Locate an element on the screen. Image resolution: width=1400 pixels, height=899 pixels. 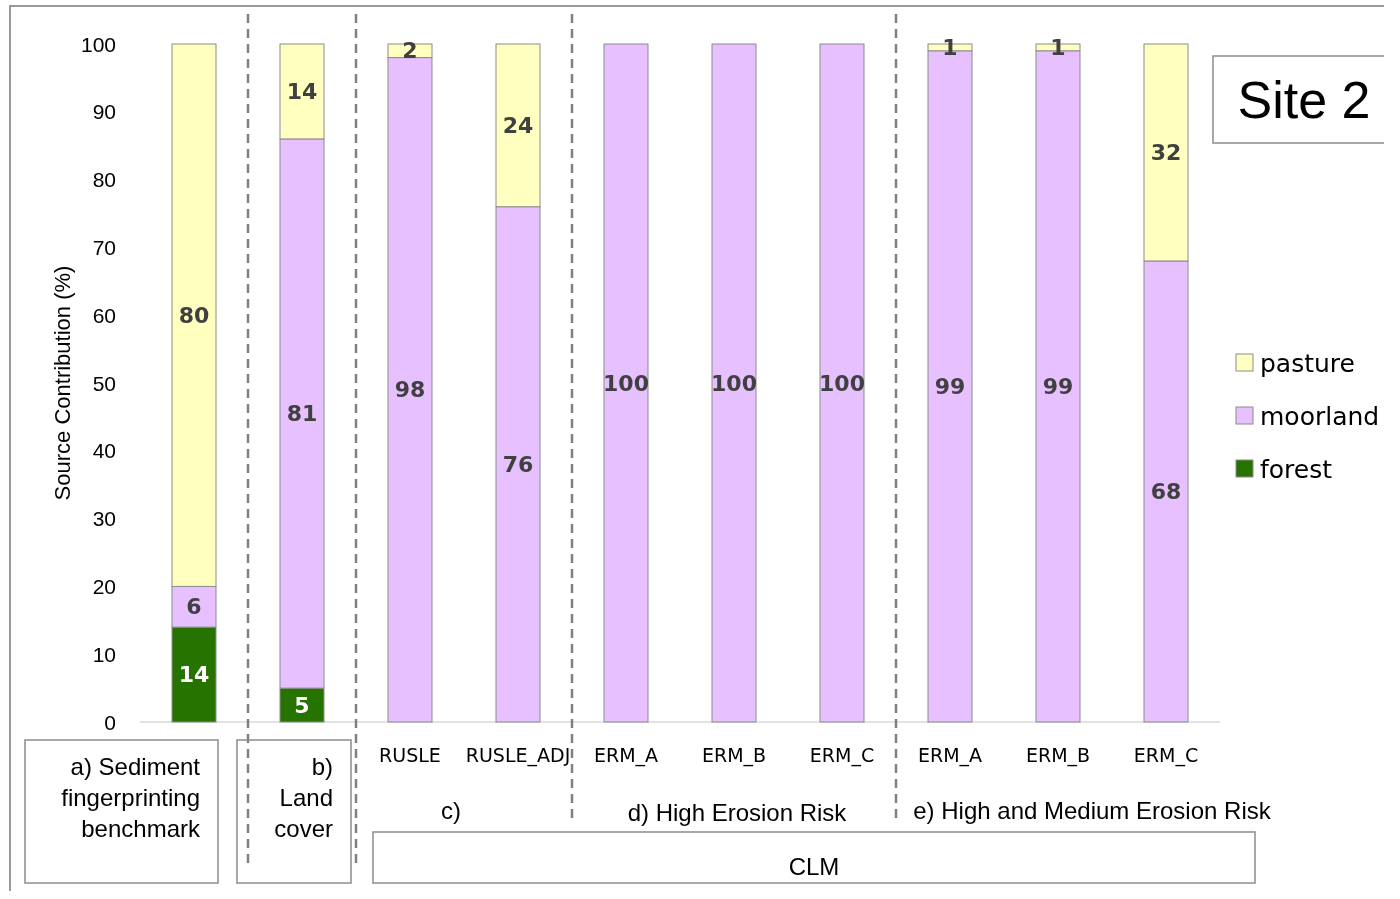
legend-label: pasture is located at coordinates (1307, 363).